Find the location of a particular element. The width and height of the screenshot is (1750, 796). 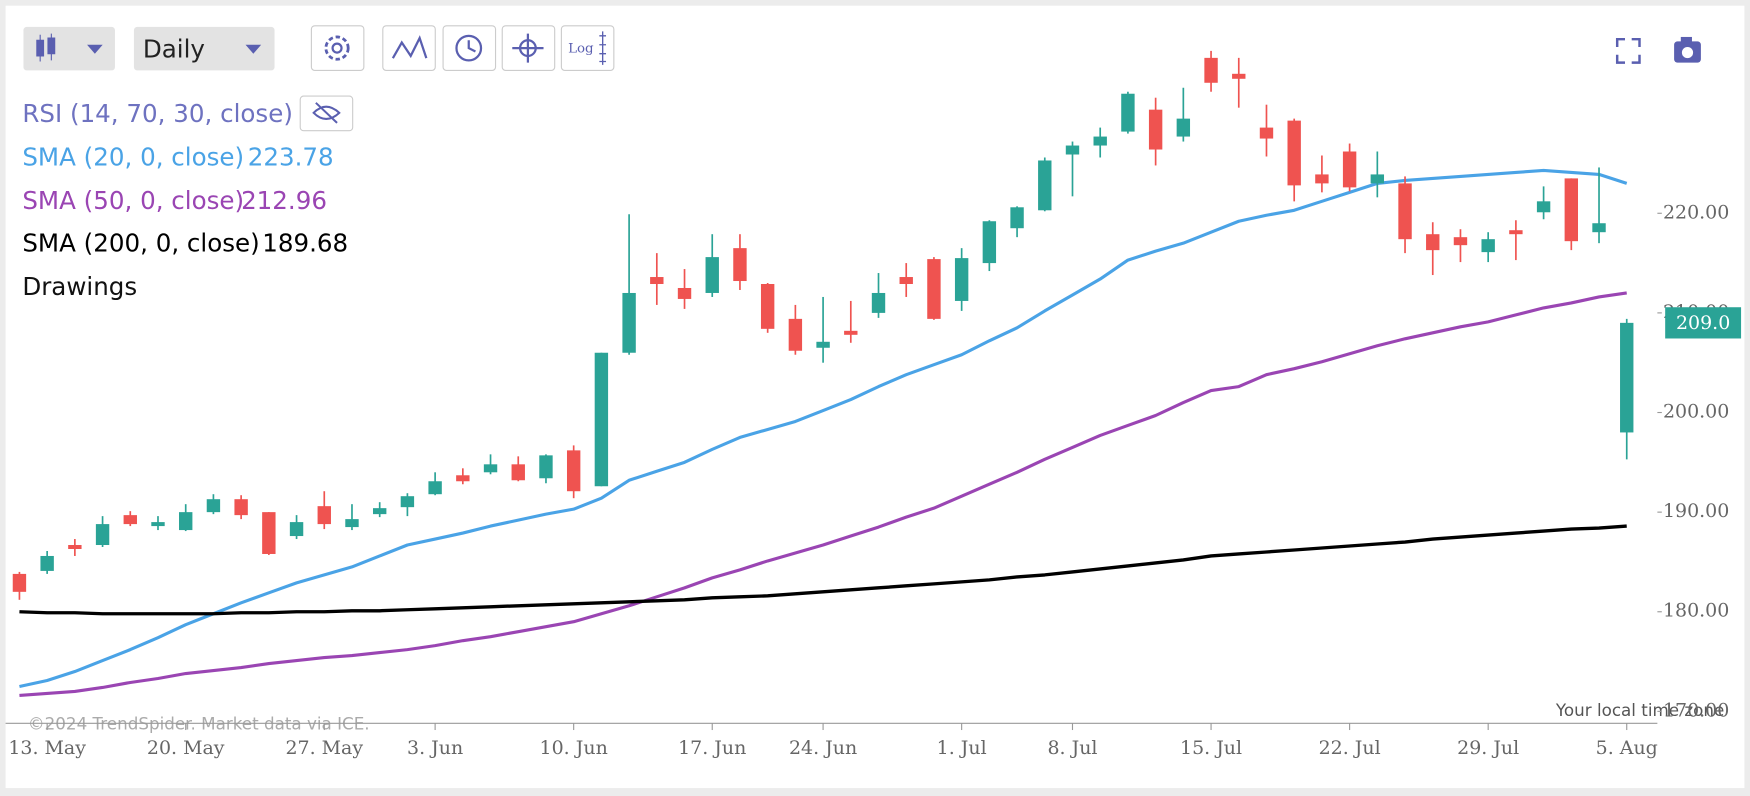

x-tick-label: 8. Jul is located at coordinates (1072, 748).